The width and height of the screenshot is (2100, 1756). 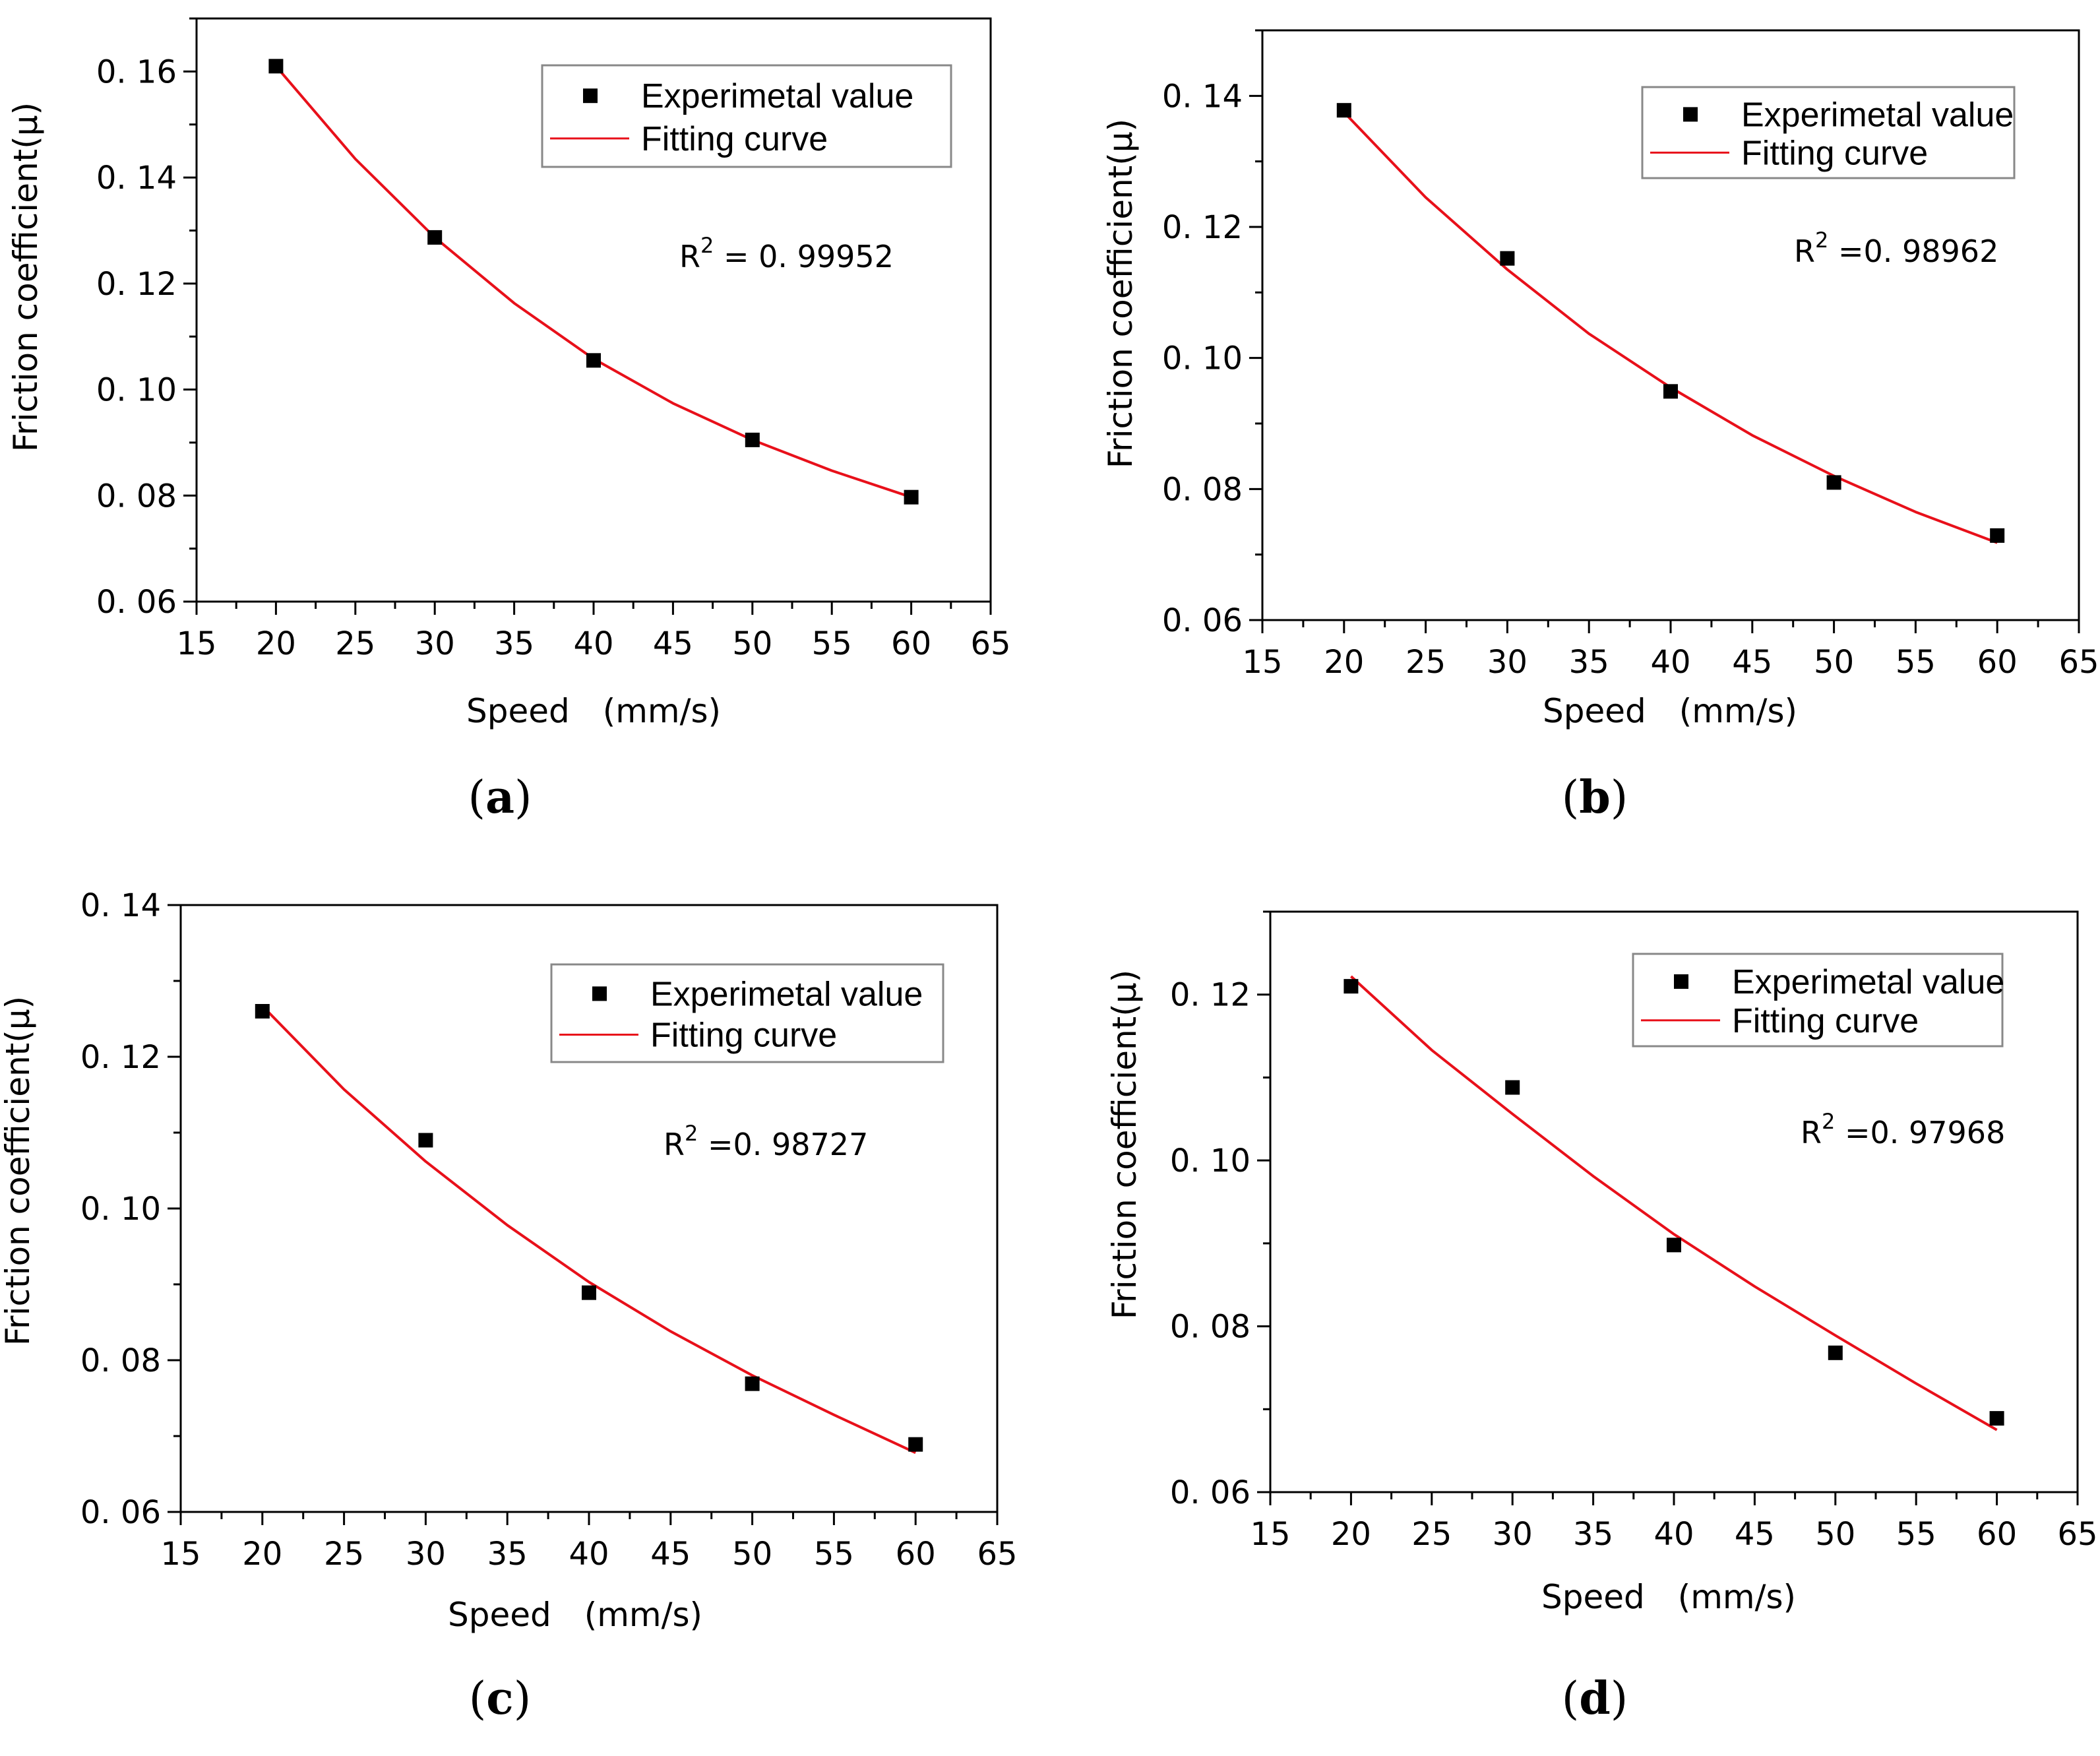 I want to click on r-squared-value: =0. 97968, so click(x=1920, y=1132).